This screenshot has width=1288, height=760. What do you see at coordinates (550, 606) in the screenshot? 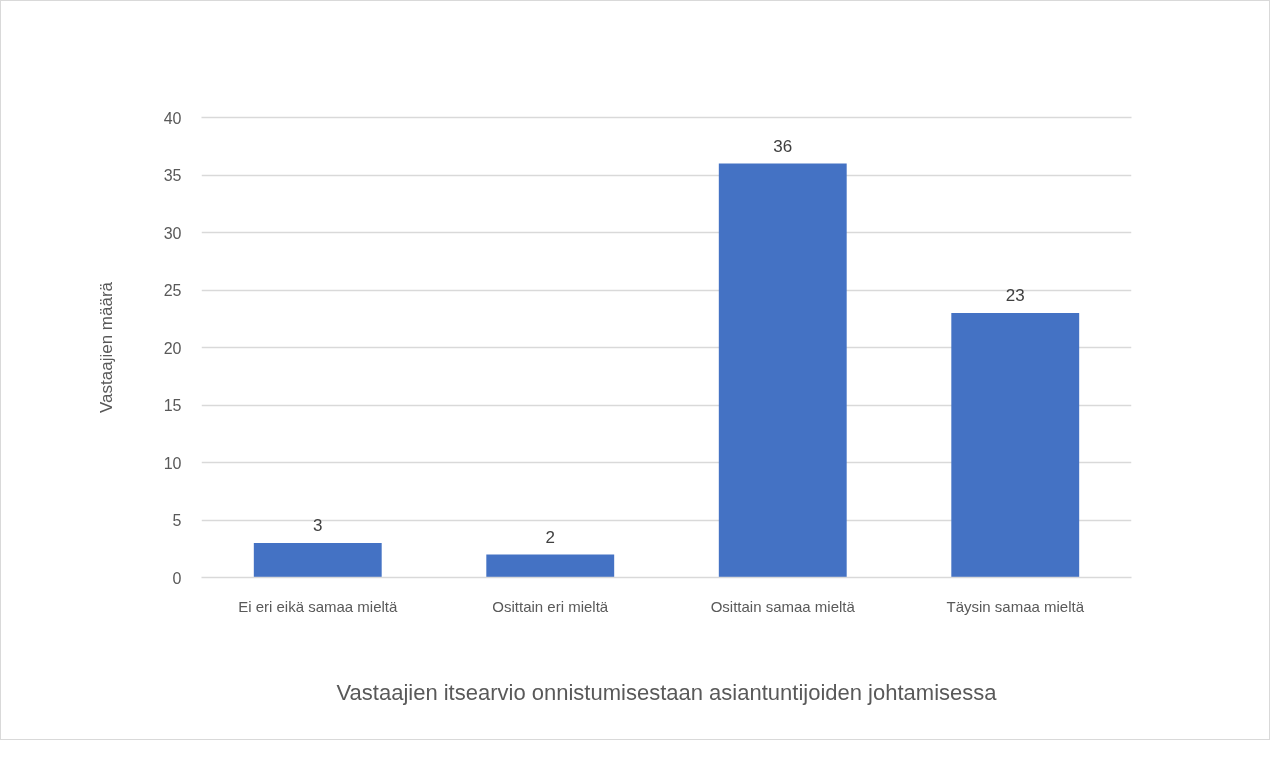
I see `x-tick-label: Osittain eri mieltä` at bounding box center [550, 606].